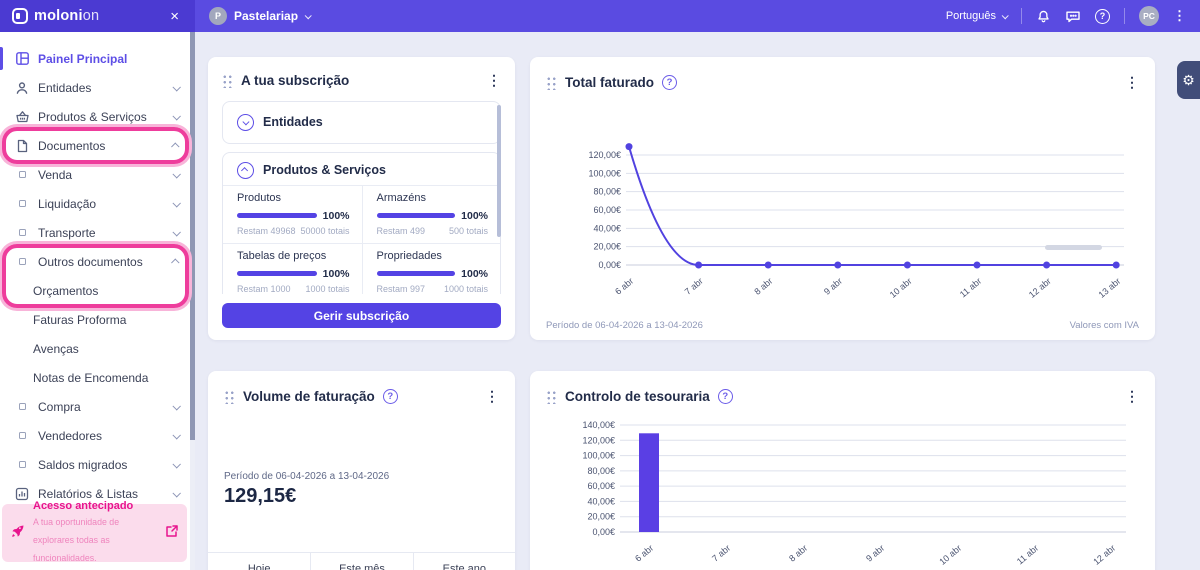 Image resolution: width=1200 pixels, height=570 pixels. I want to click on quota-remaining: Restam 997, so click(401, 288).